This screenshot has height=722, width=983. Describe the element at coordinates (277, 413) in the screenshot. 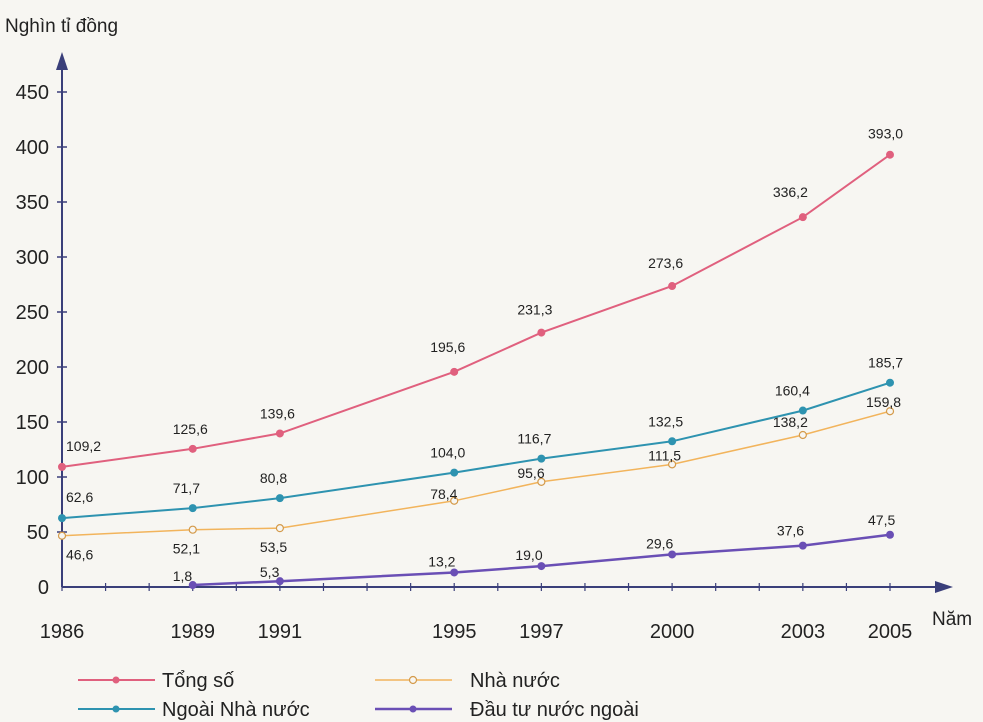

I see `data-label: 139,6` at that location.